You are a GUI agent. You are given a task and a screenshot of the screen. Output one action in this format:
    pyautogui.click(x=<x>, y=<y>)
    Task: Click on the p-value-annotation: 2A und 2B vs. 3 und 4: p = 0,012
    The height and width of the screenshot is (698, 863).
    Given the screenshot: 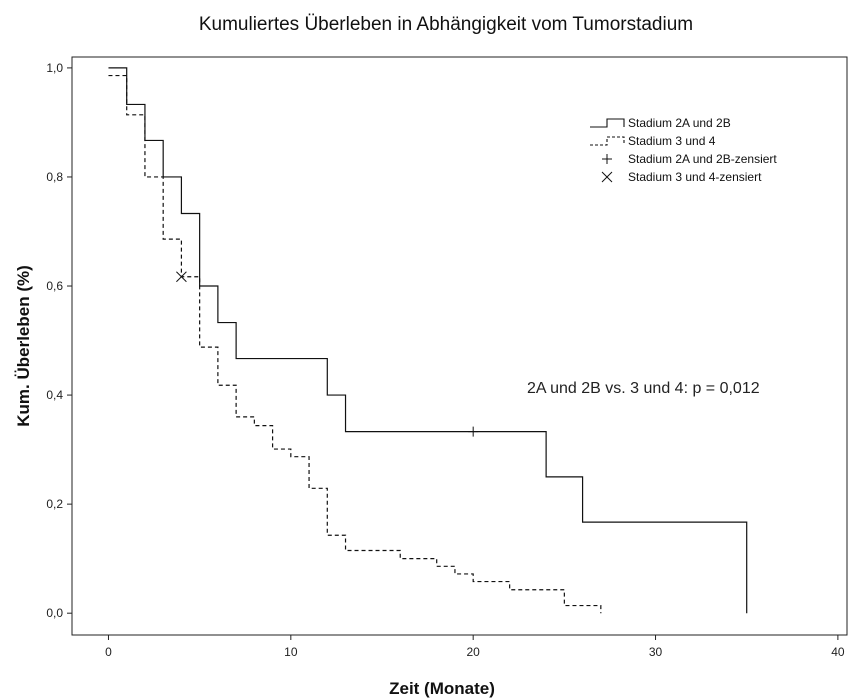 What is the action you would take?
    pyautogui.click(x=643, y=388)
    